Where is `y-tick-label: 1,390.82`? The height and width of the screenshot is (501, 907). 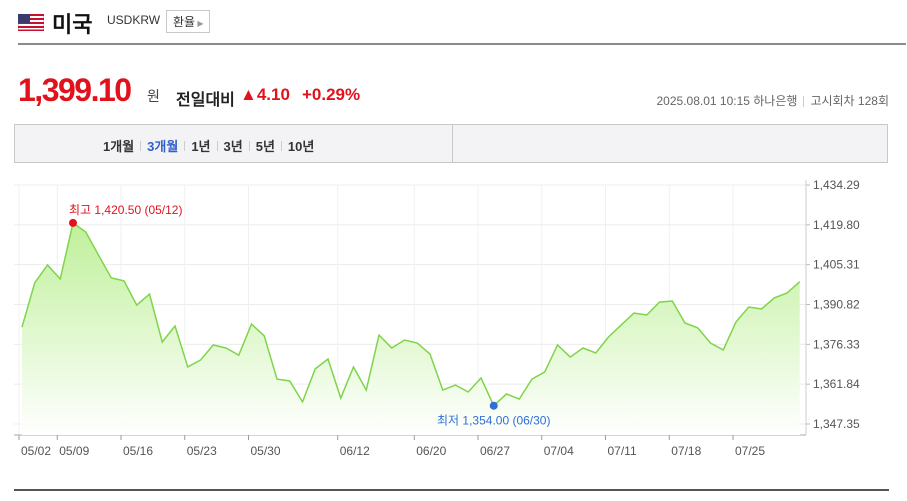 y-tick-label: 1,390.82 is located at coordinates (836, 305).